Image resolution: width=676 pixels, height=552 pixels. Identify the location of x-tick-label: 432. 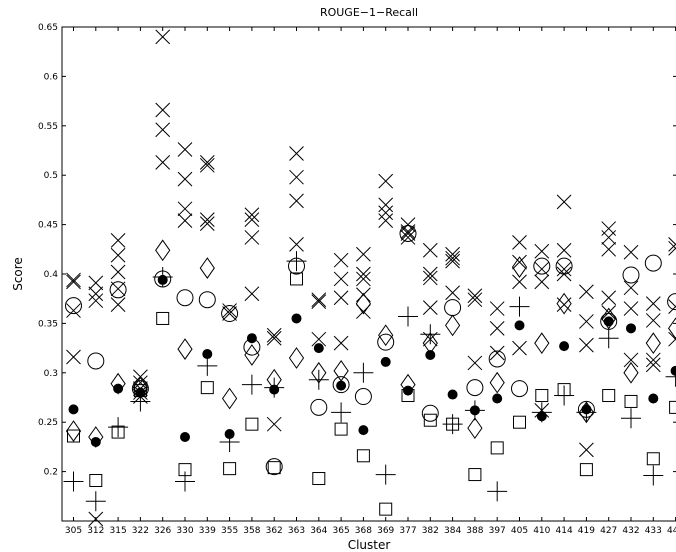
(630, 531).